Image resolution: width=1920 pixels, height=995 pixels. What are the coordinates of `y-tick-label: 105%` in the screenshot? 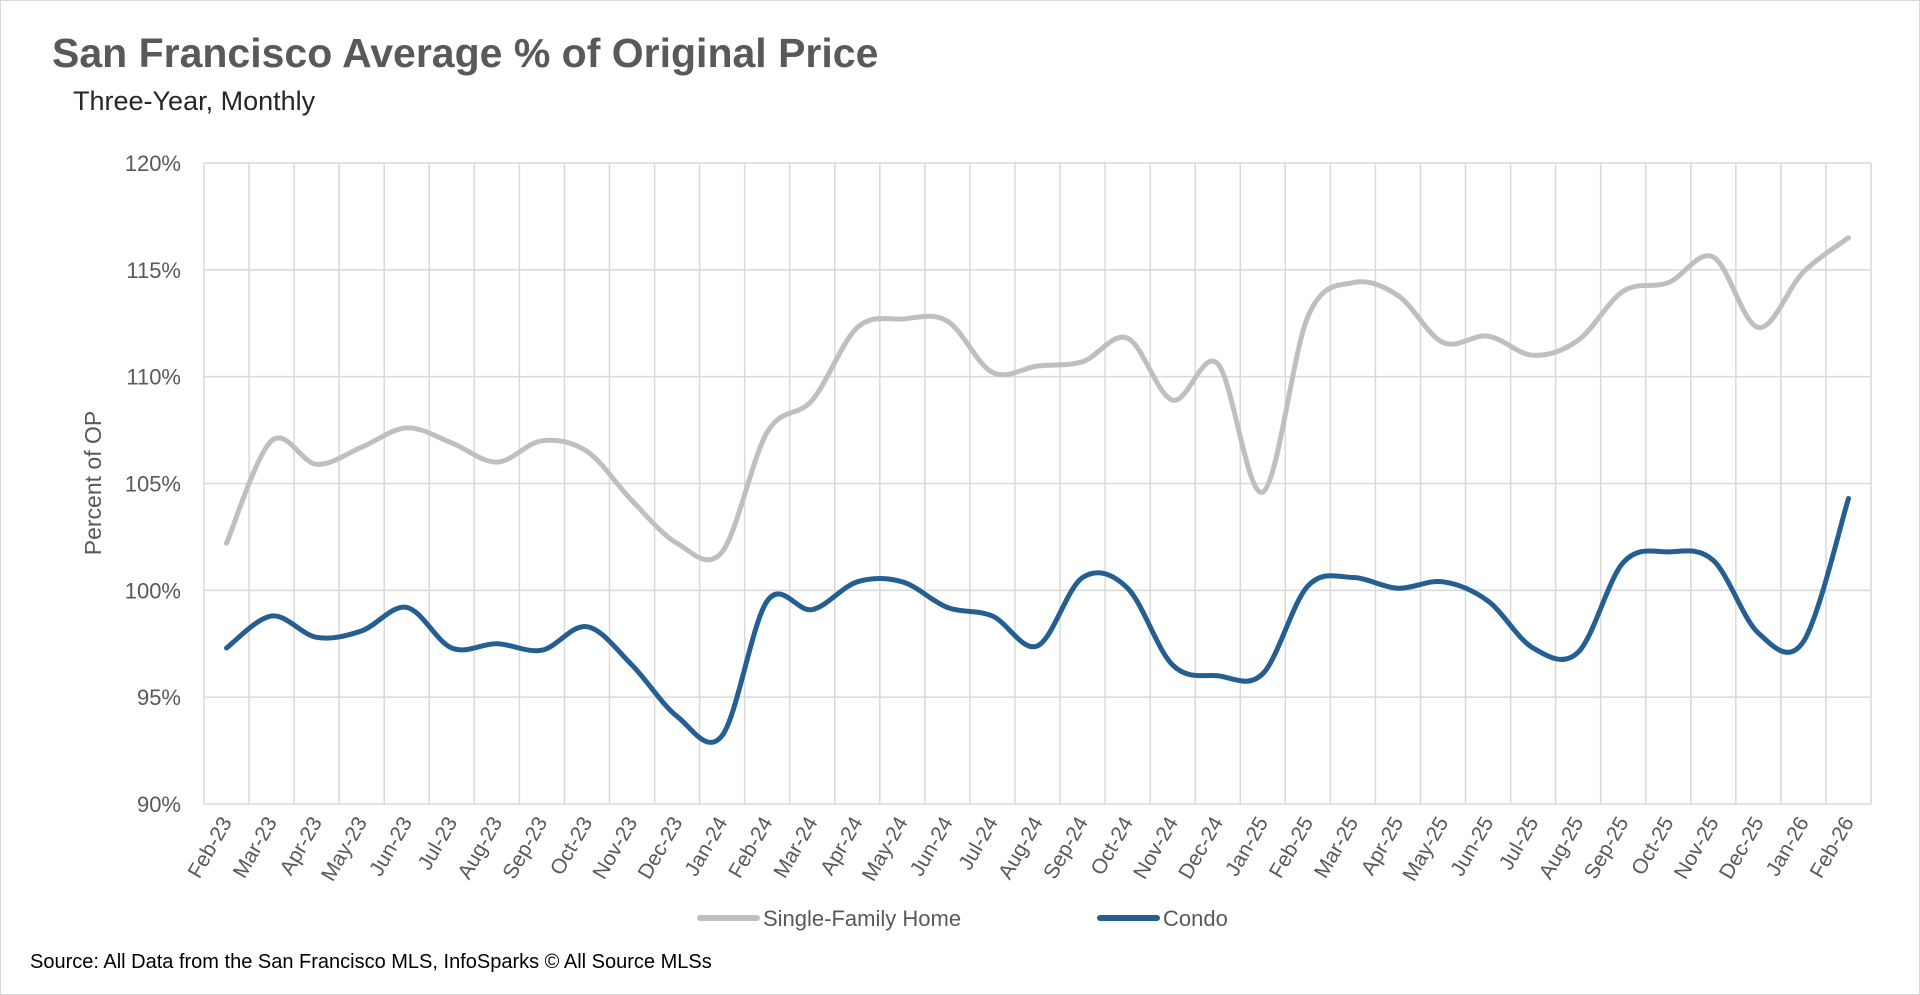 It's located at (153, 484).